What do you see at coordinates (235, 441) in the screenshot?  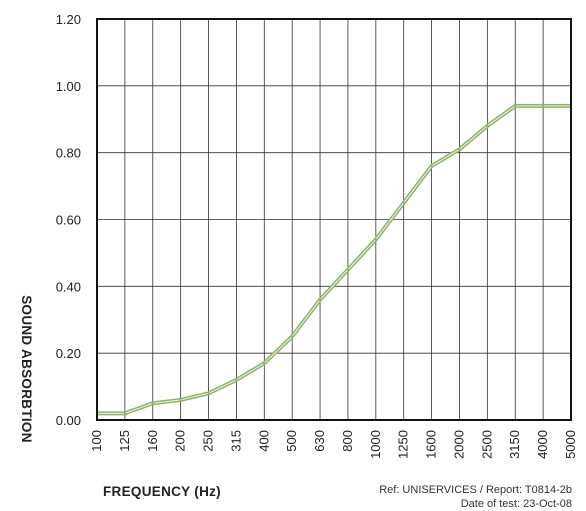 I see `x-tick-label: 315` at bounding box center [235, 441].